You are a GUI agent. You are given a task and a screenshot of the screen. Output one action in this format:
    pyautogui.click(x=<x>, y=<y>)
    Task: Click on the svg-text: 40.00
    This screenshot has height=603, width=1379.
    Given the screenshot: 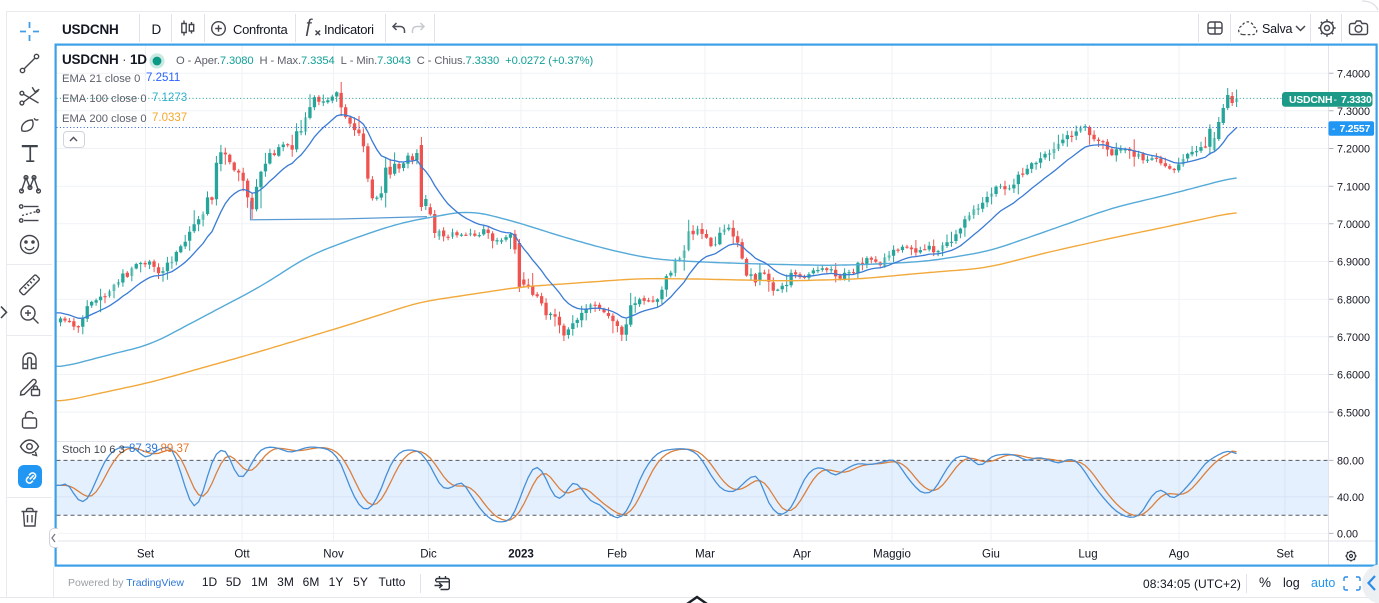 What is the action you would take?
    pyautogui.click(x=1350, y=498)
    